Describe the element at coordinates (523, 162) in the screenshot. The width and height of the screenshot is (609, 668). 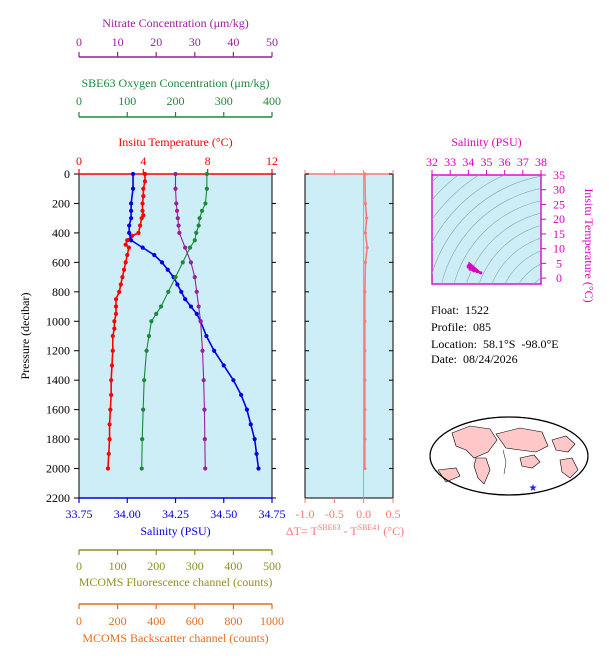
I see `ts-salinity-tick-label: 37` at that location.